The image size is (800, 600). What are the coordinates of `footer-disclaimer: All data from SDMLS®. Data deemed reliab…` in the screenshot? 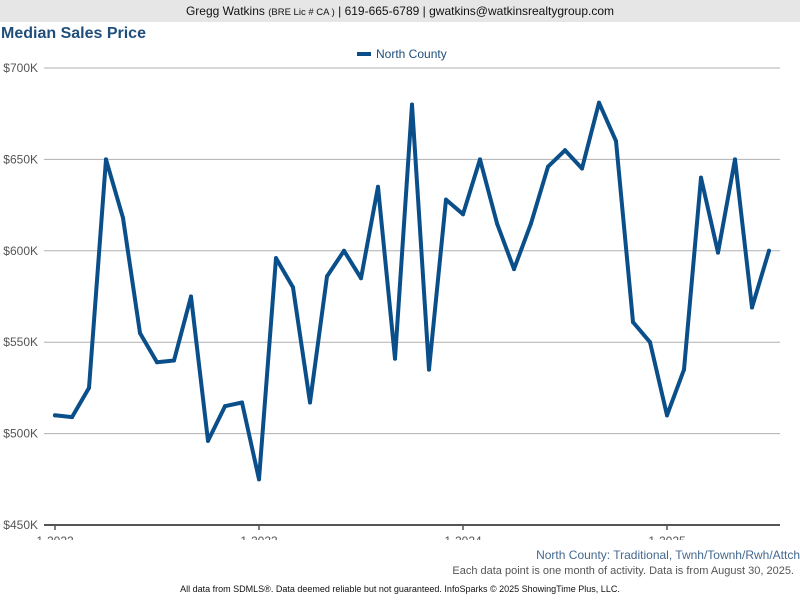 It's located at (400, 589).